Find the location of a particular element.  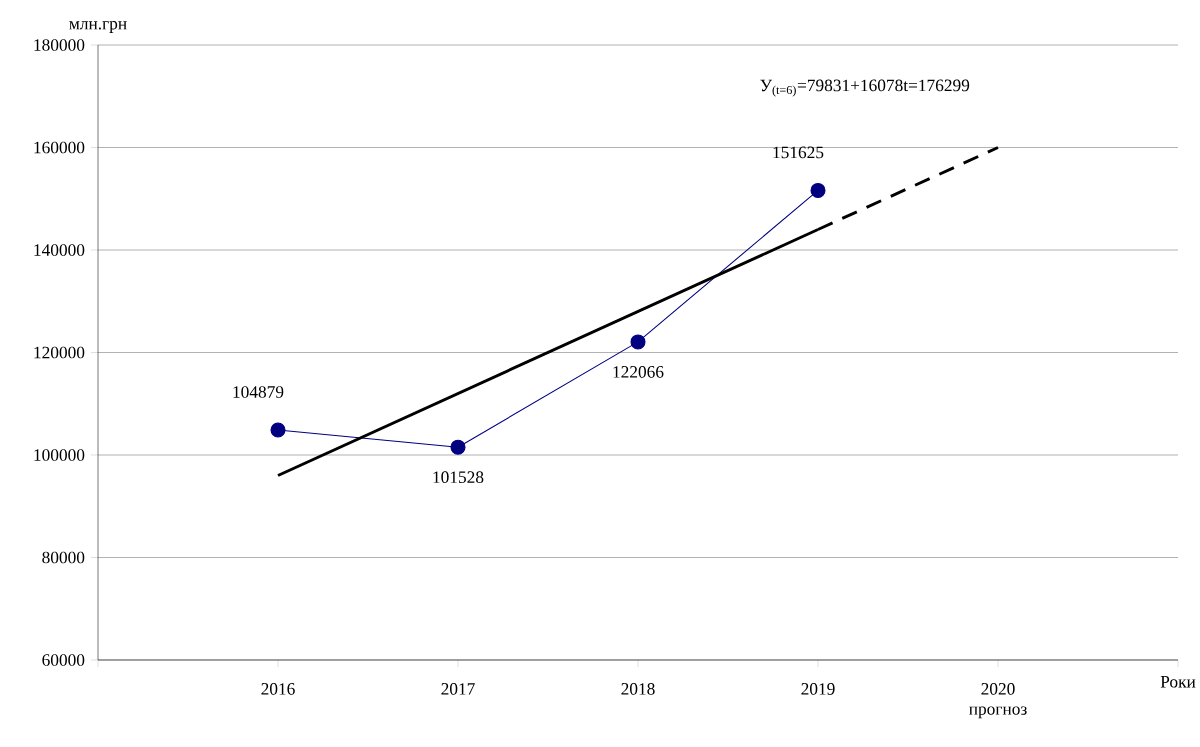

x-tick-label: 2019 is located at coordinates (818, 689).